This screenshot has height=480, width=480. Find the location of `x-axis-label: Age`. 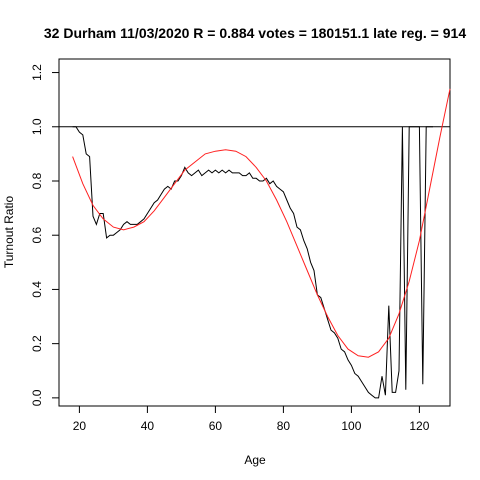

x-axis-label: Age is located at coordinates (255, 460).